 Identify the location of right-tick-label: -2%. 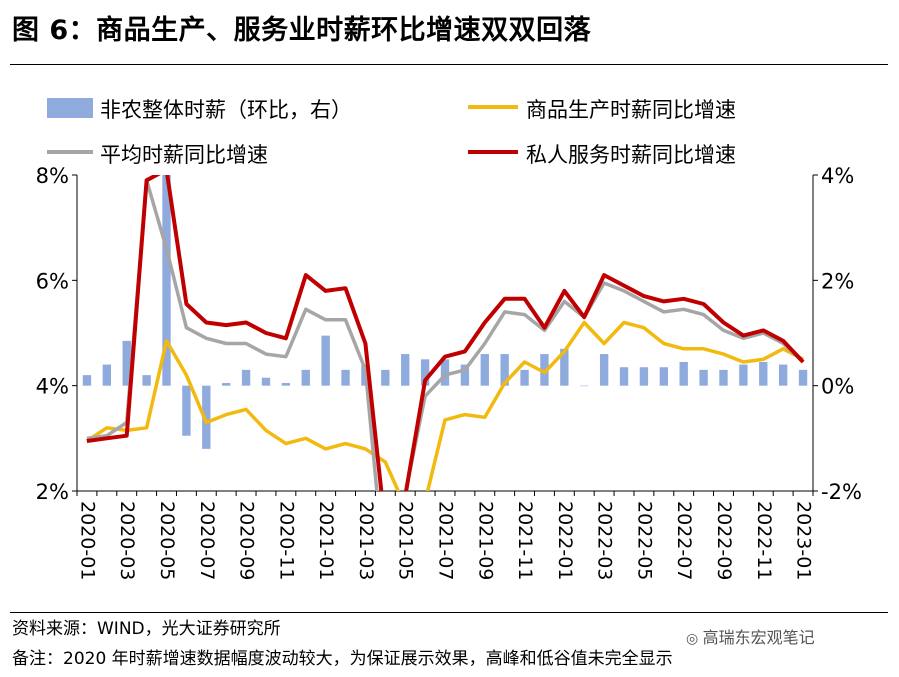
(841, 492).